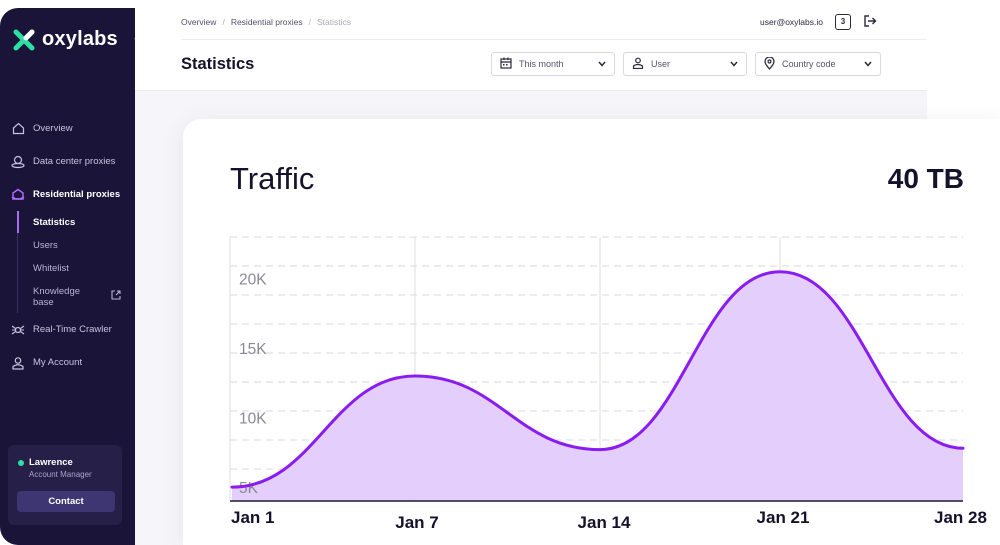 Image resolution: width=1000 pixels, height=545 pixels. Describe the element at coordinates (925, 178) in the screenshot. I see `traffic-total: 40 TB` at that location.